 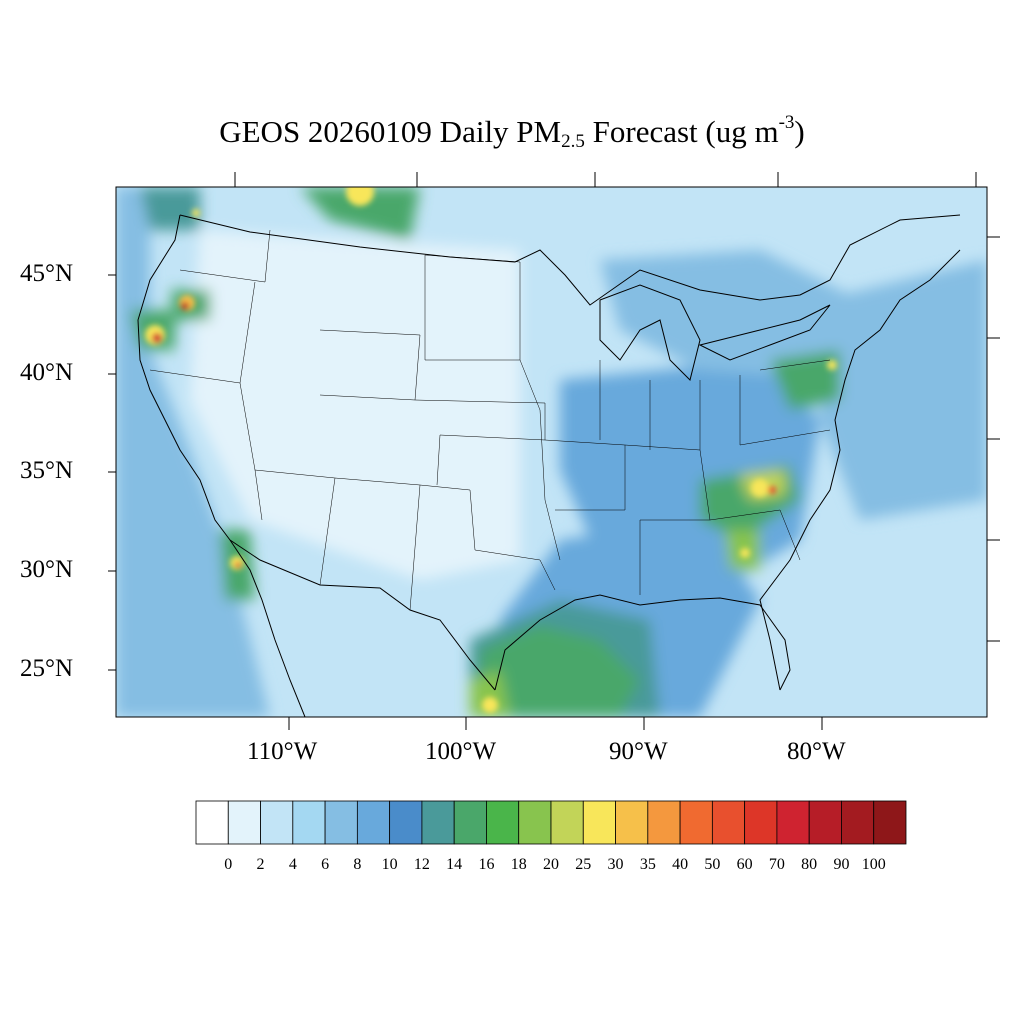 What do you see at coordinates (47, 372) in the screenshot?
I see `lat-label-40n: 40°N` at bounding box center [47, 372].